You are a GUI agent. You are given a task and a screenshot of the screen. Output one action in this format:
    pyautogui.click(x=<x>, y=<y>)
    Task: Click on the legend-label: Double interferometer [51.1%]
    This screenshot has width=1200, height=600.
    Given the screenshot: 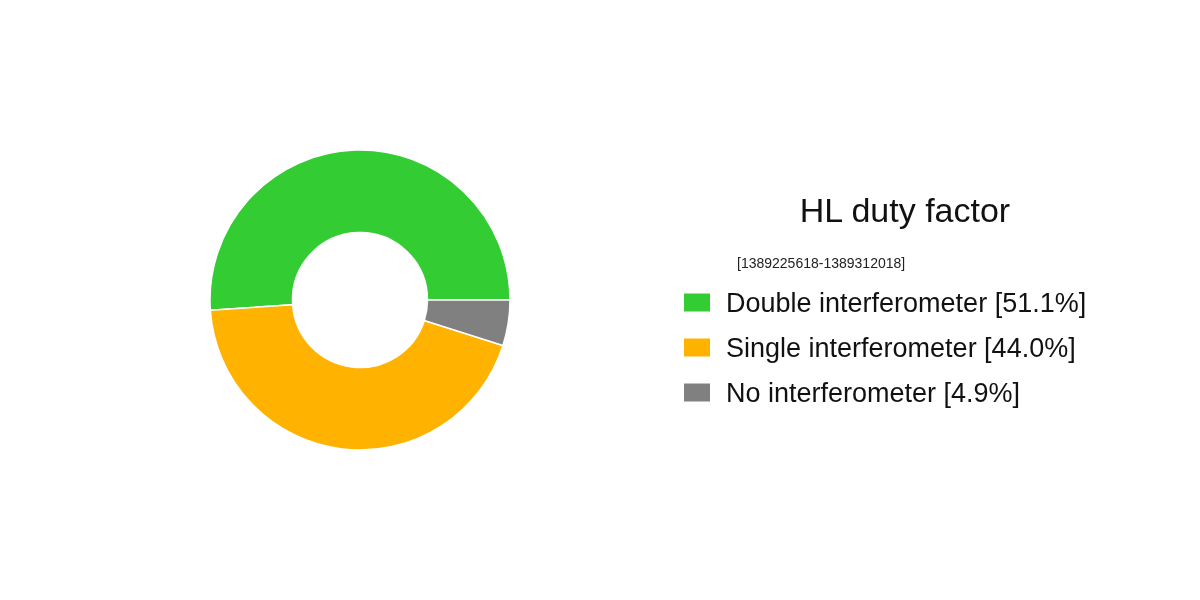 What is the action you would take?
    pyautogui.click(x=906, y=302)
    